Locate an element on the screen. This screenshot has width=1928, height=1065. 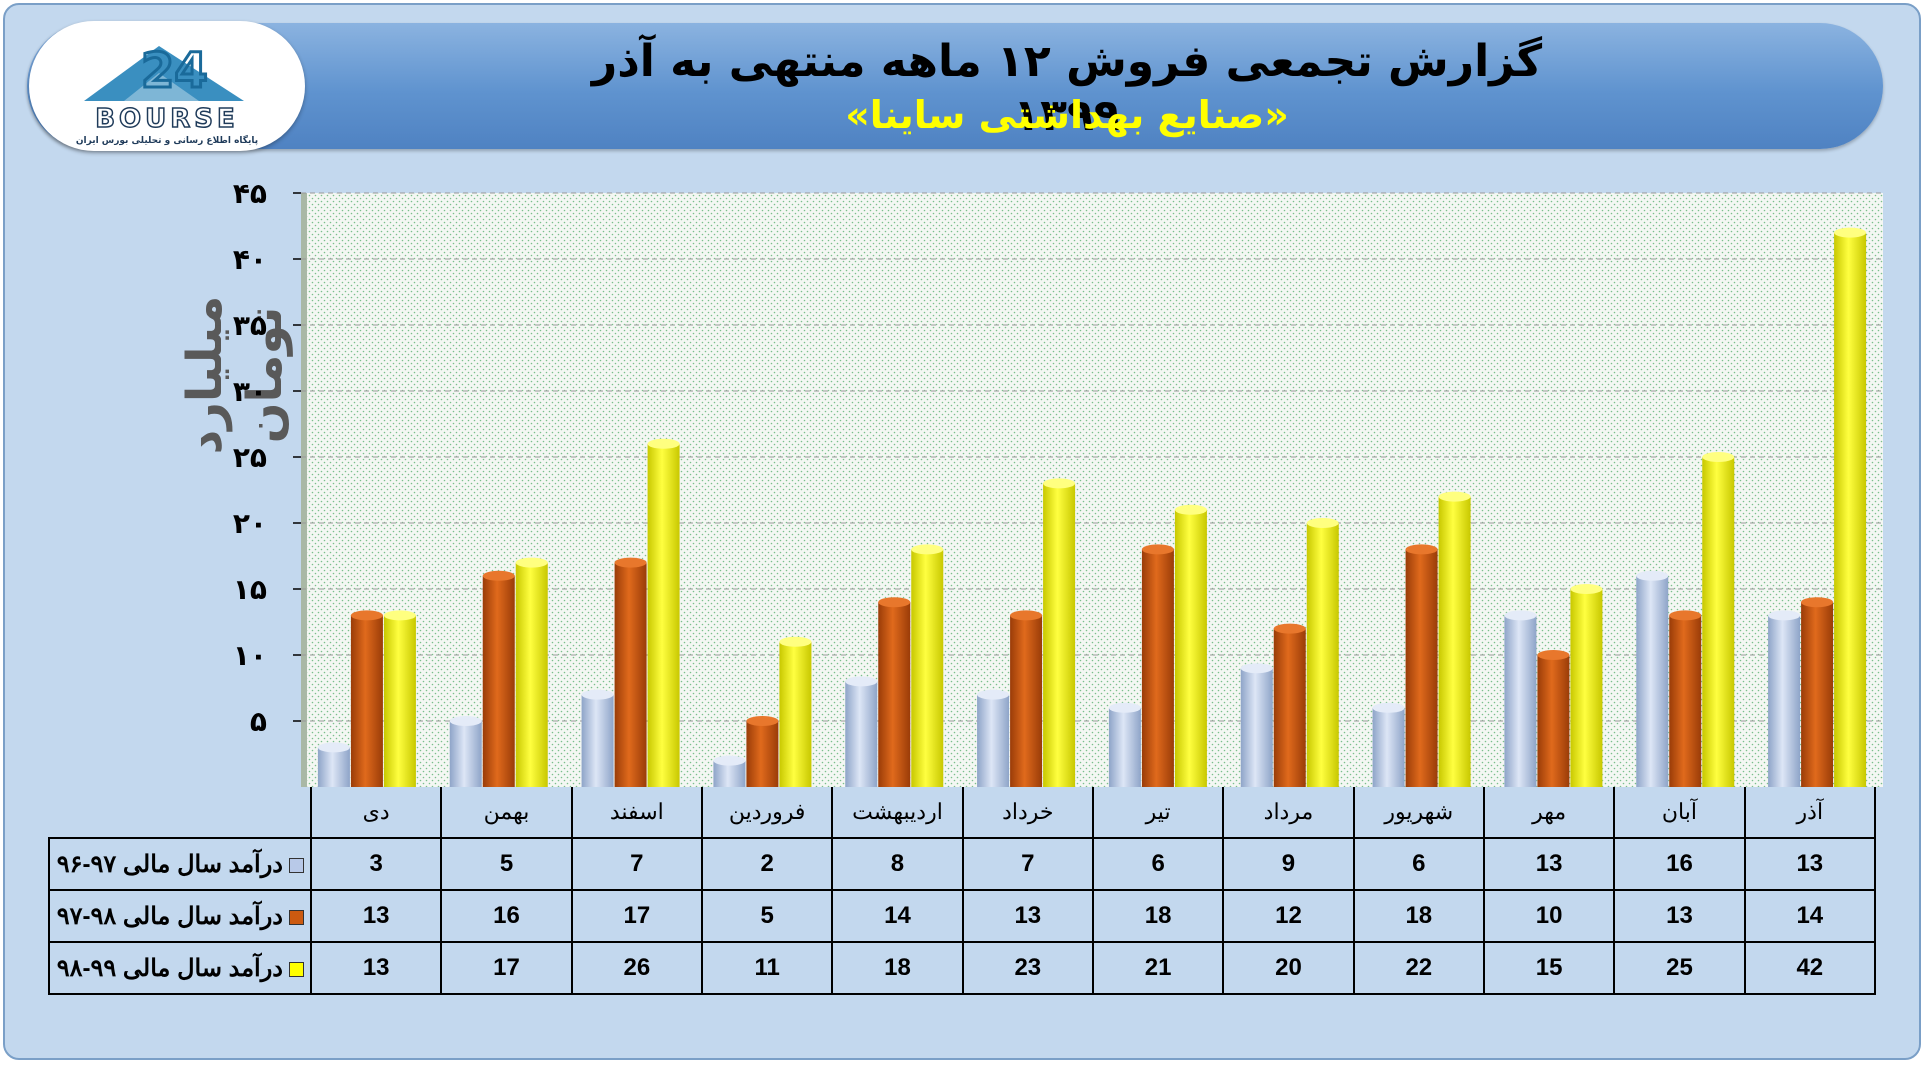
data-cell: 20 is located at coordinates (1288, 968).